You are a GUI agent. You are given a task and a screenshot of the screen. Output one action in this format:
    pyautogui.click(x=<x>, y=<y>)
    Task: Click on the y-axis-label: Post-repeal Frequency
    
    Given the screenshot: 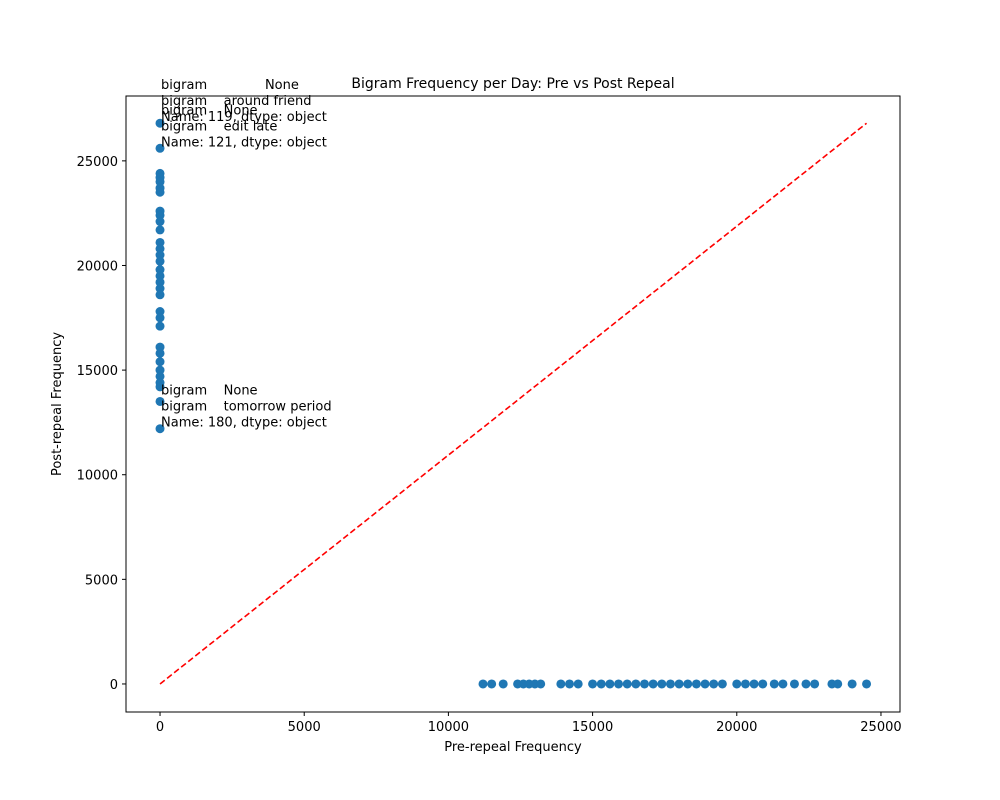 What is the action you would take?
    pyautogui.click(x=57, y=404)
    